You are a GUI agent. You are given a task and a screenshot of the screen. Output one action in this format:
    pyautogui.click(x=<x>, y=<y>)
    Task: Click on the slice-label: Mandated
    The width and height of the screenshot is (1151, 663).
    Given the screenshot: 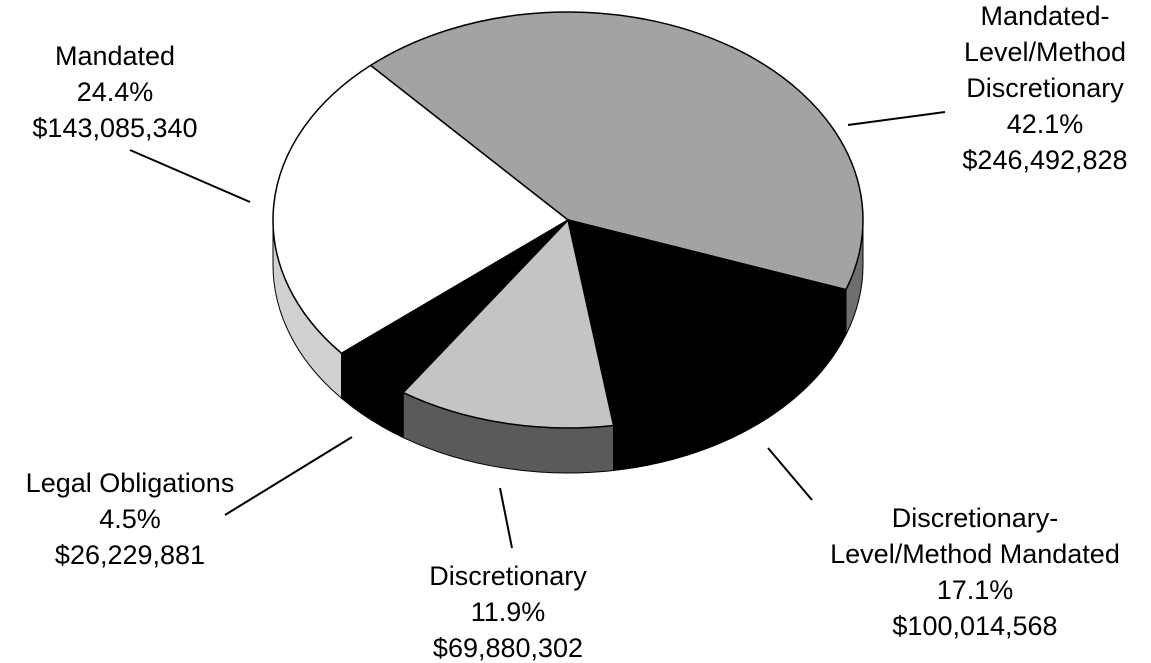 What is the action you would take?
    pyautogui.click(x=115, y=56)
    